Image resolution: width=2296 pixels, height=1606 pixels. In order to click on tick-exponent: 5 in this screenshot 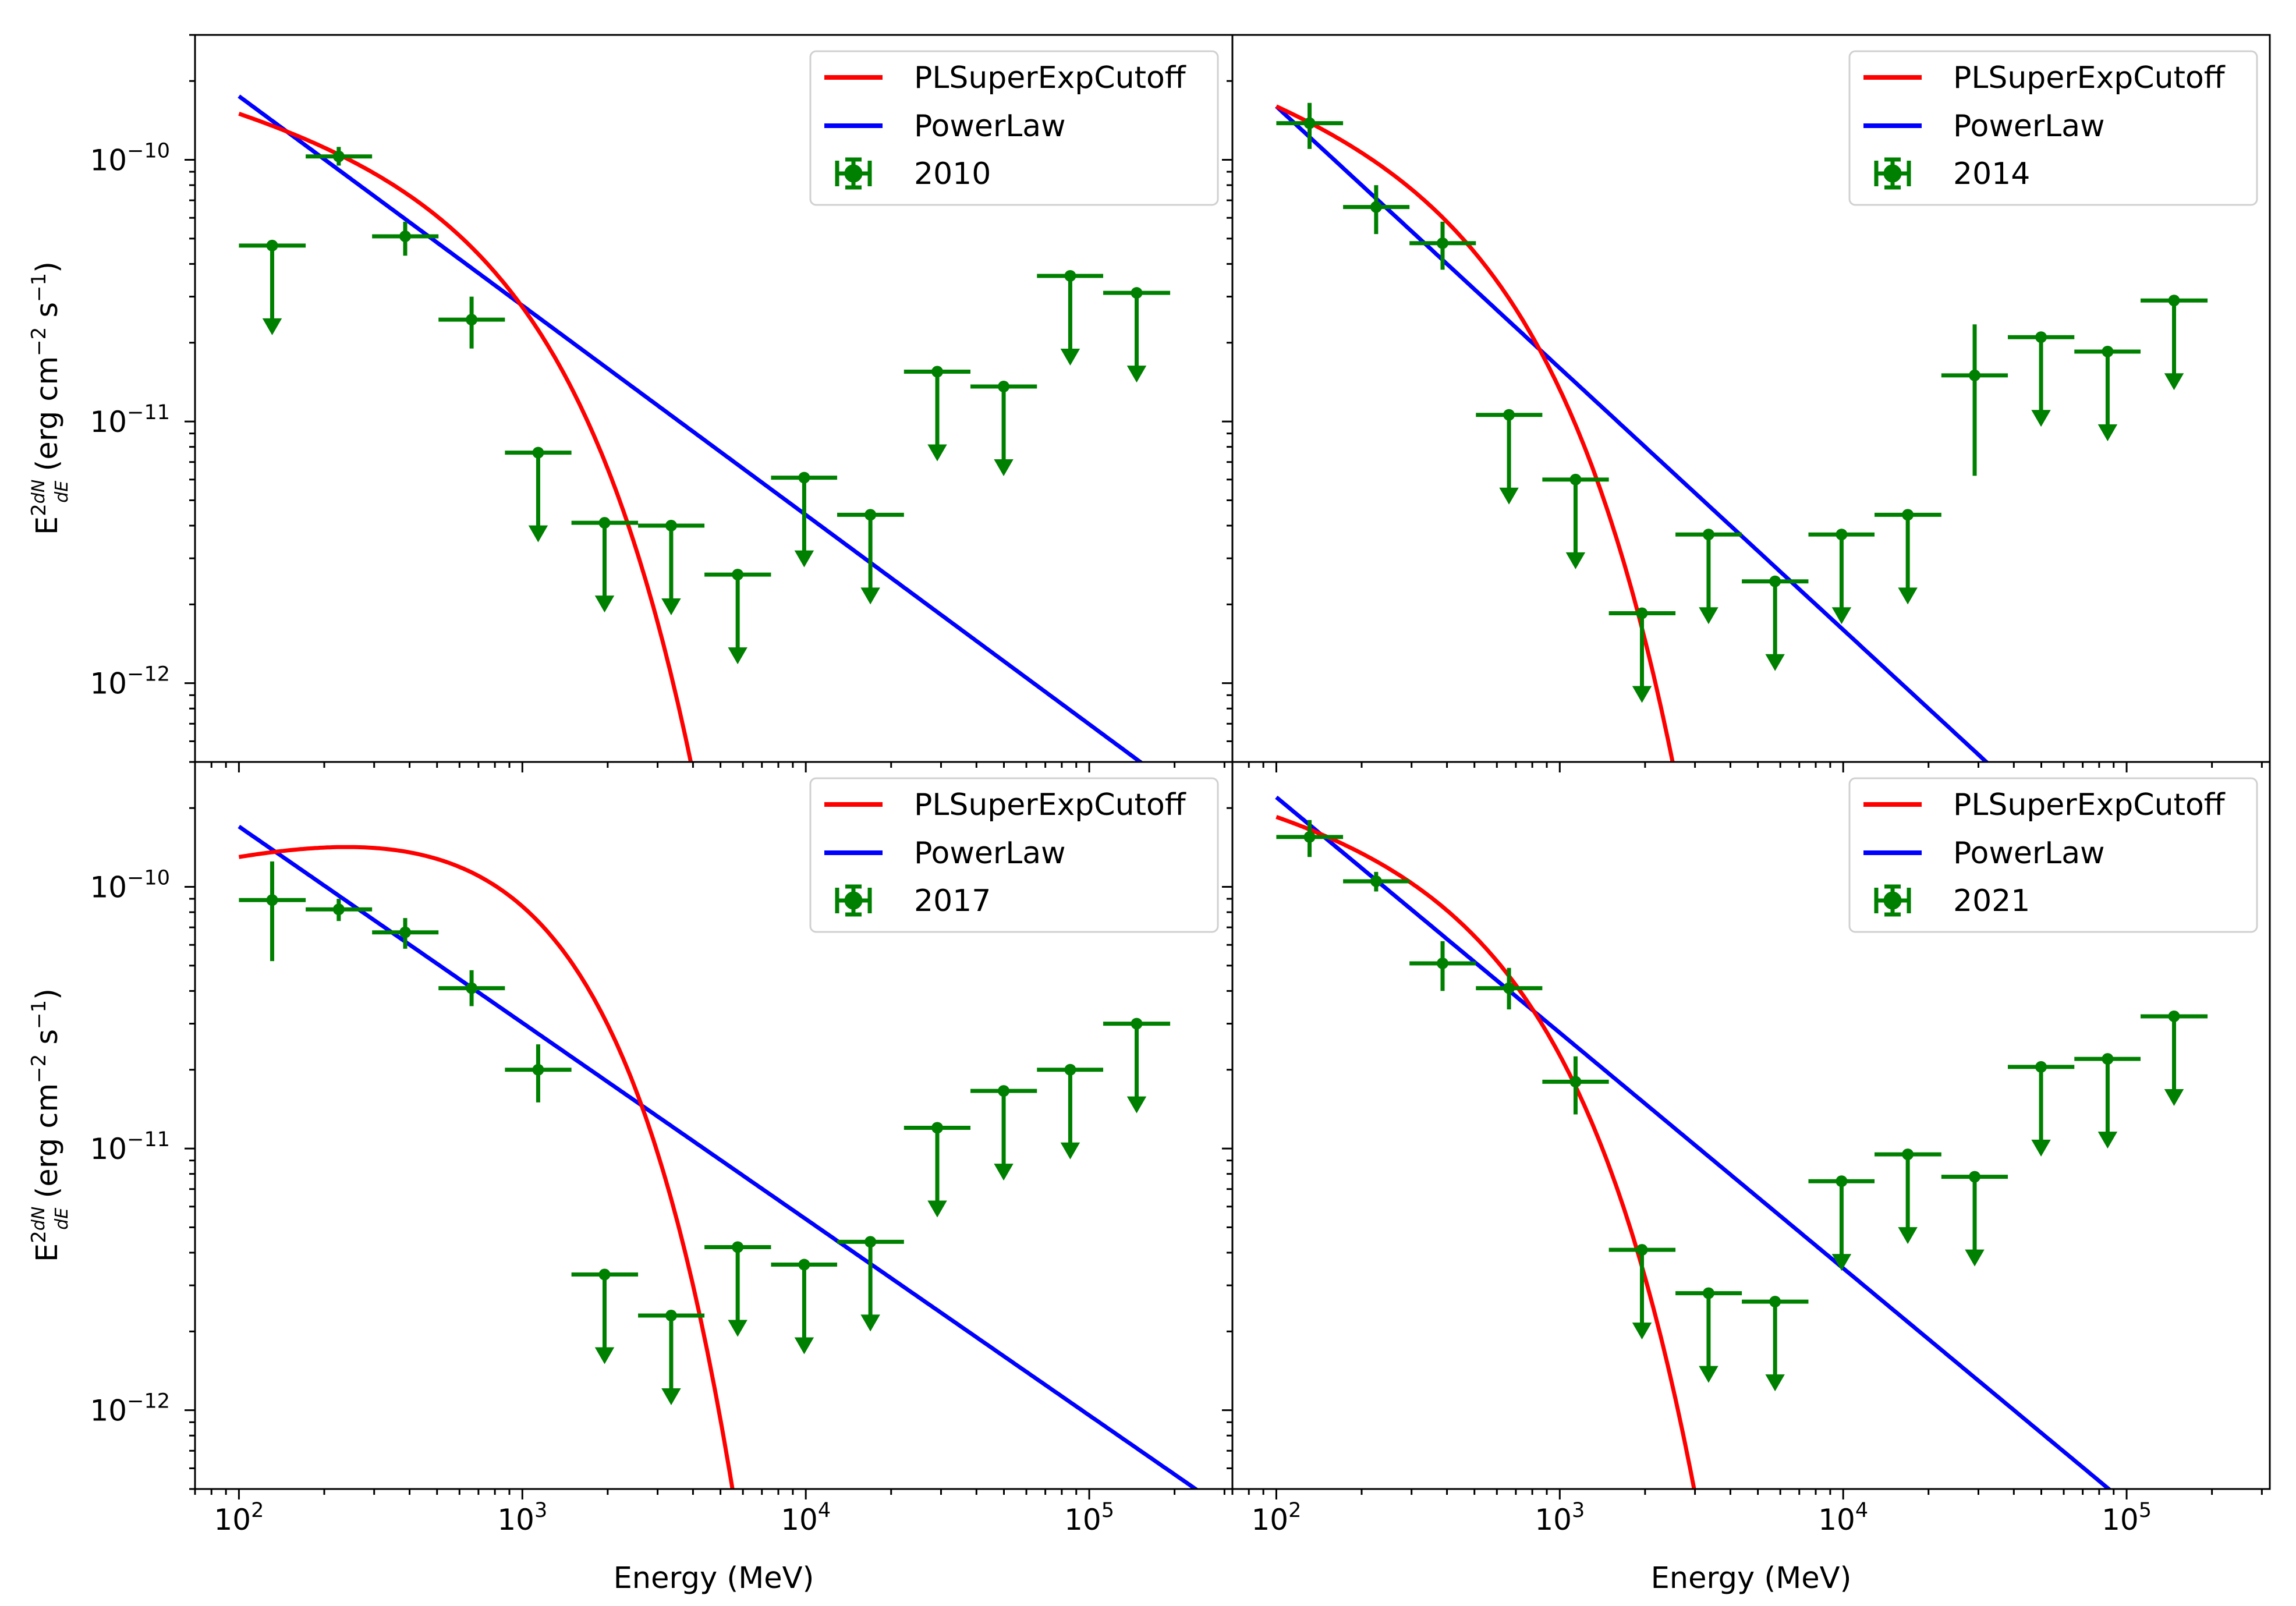, I will do `click(2145, 1510)`.